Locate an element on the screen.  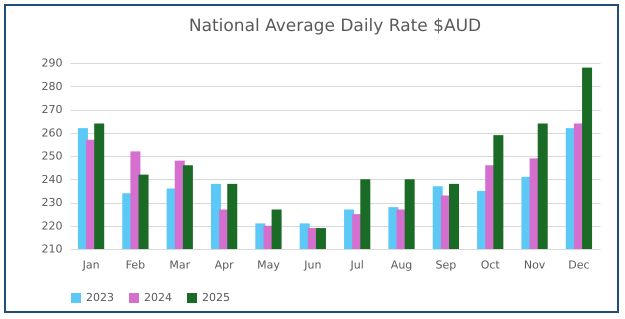
x-tick-label: Jun is located at coordinates (312, 265).